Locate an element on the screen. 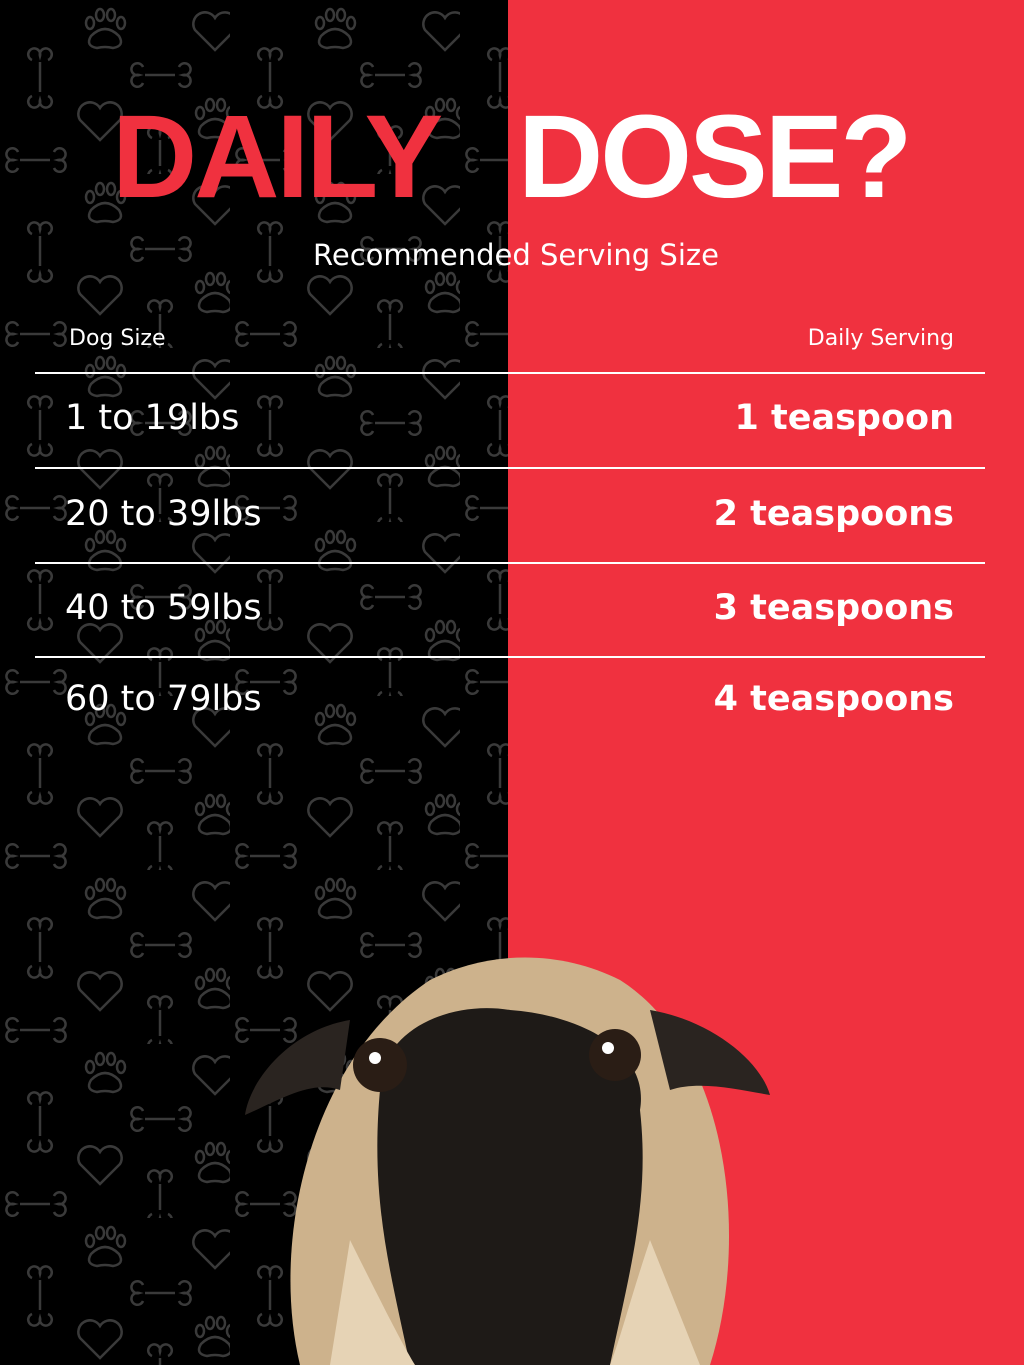  header-dog-size: Dog Size is located at coordinates (117, 338).